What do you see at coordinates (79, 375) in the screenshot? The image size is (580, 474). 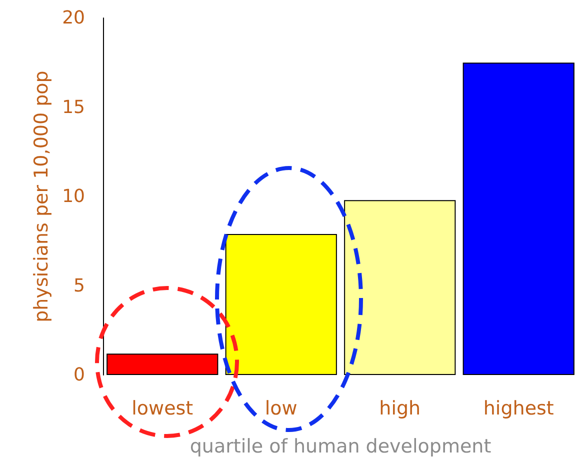 I see `y-tick-label: 0` at bounding box center [79, 375].